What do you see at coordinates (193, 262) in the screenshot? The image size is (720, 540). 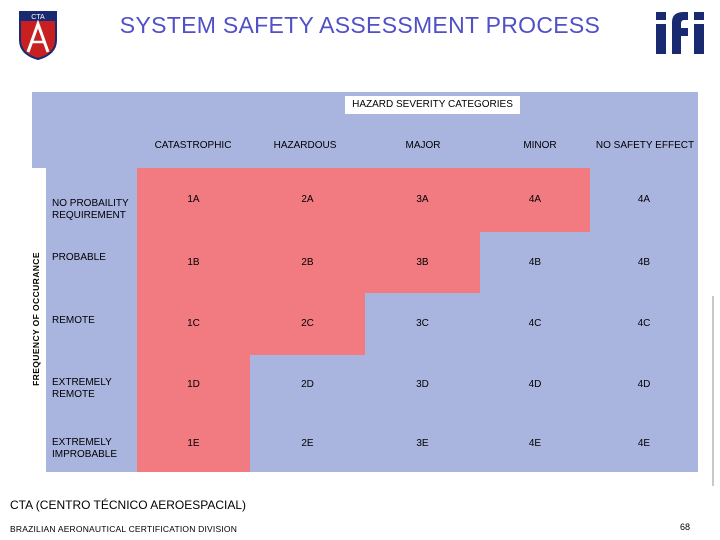 I see `matrix-cell: 1B` at bounding box center [193, 262].